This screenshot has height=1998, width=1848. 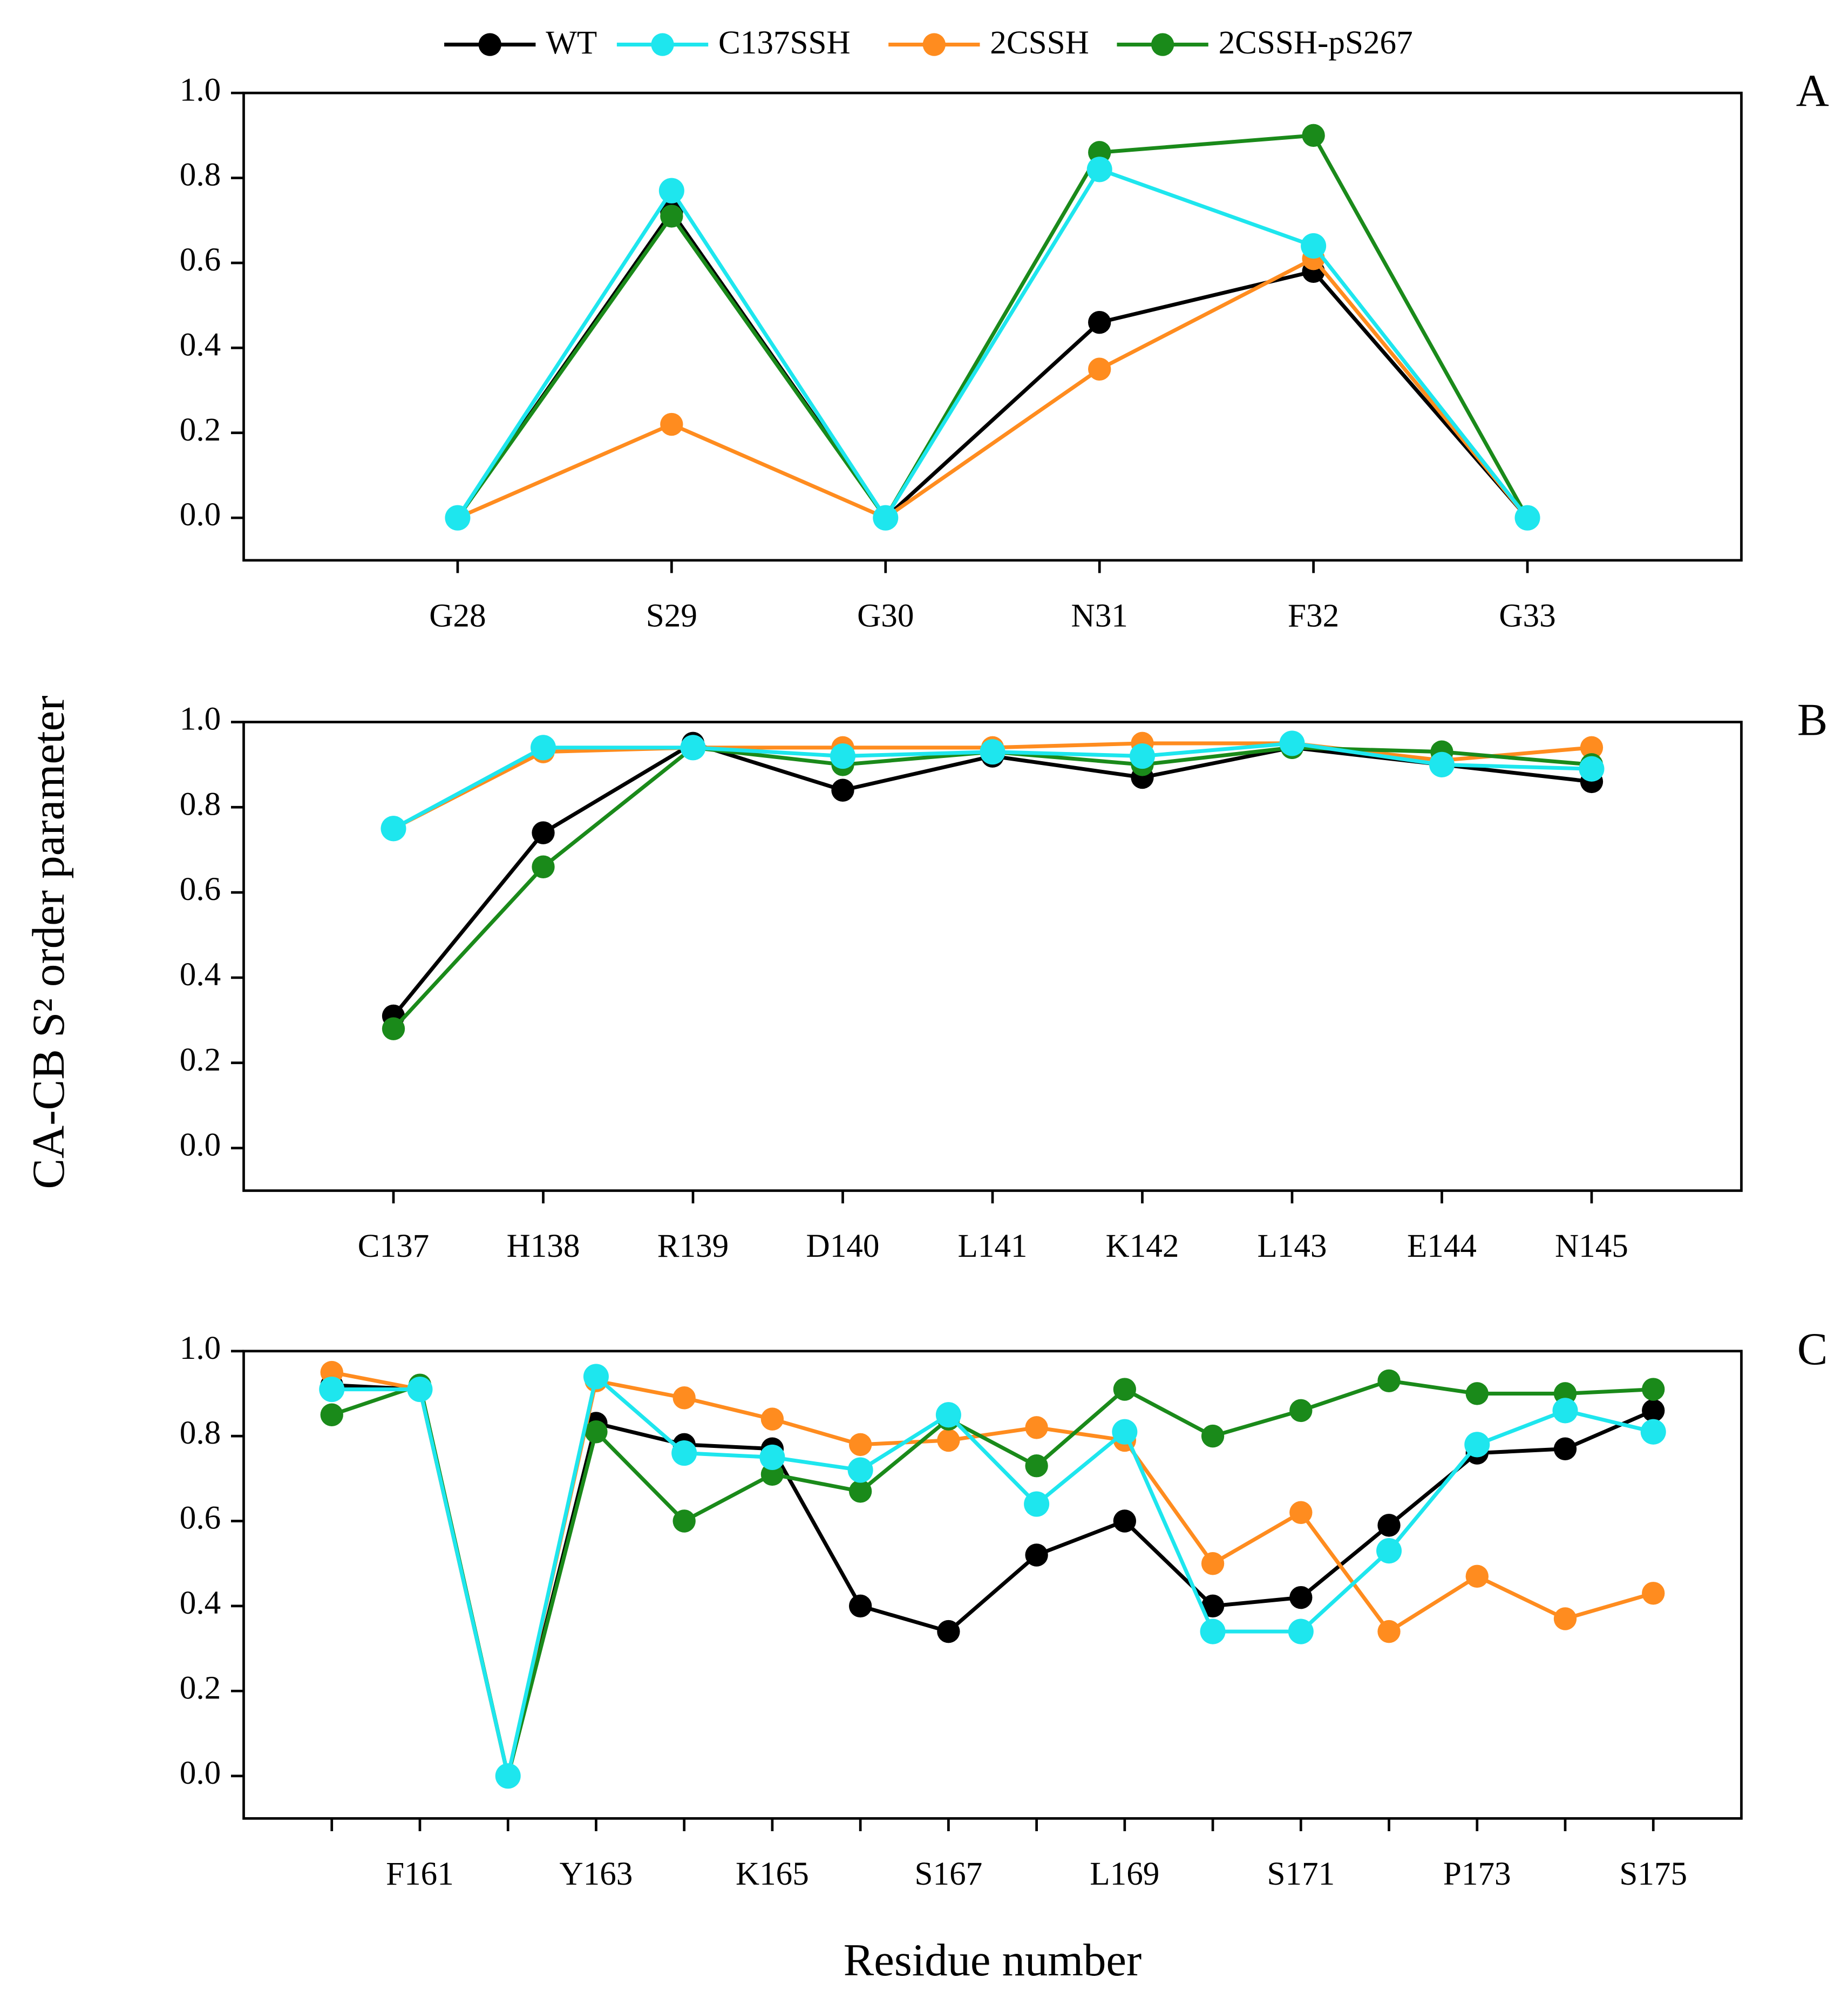 I want to click on x-tick-label: C137, so click(x=394, y=1246).